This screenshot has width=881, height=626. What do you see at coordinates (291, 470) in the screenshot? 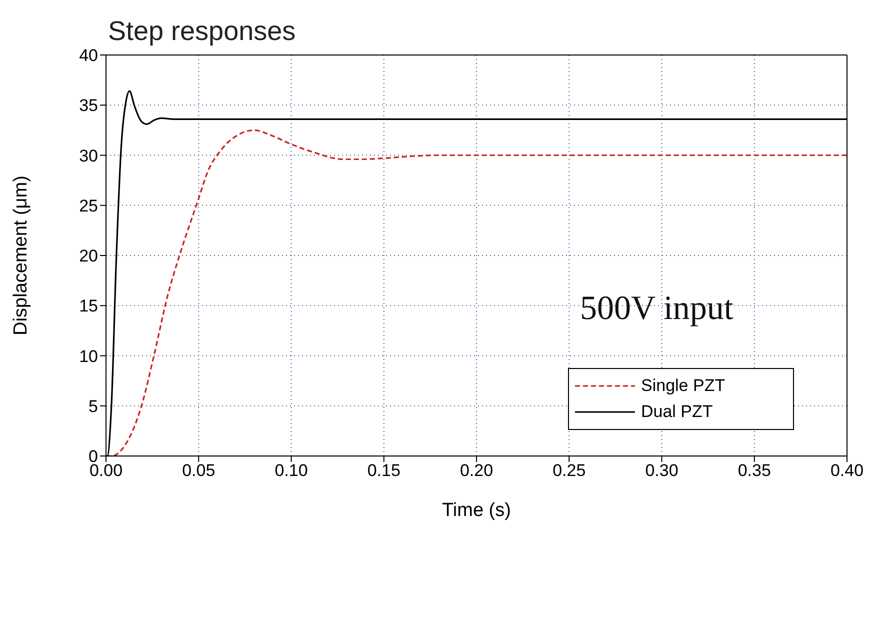
I see `x-tick-label: 0.10` at bounding box center [291, 470].